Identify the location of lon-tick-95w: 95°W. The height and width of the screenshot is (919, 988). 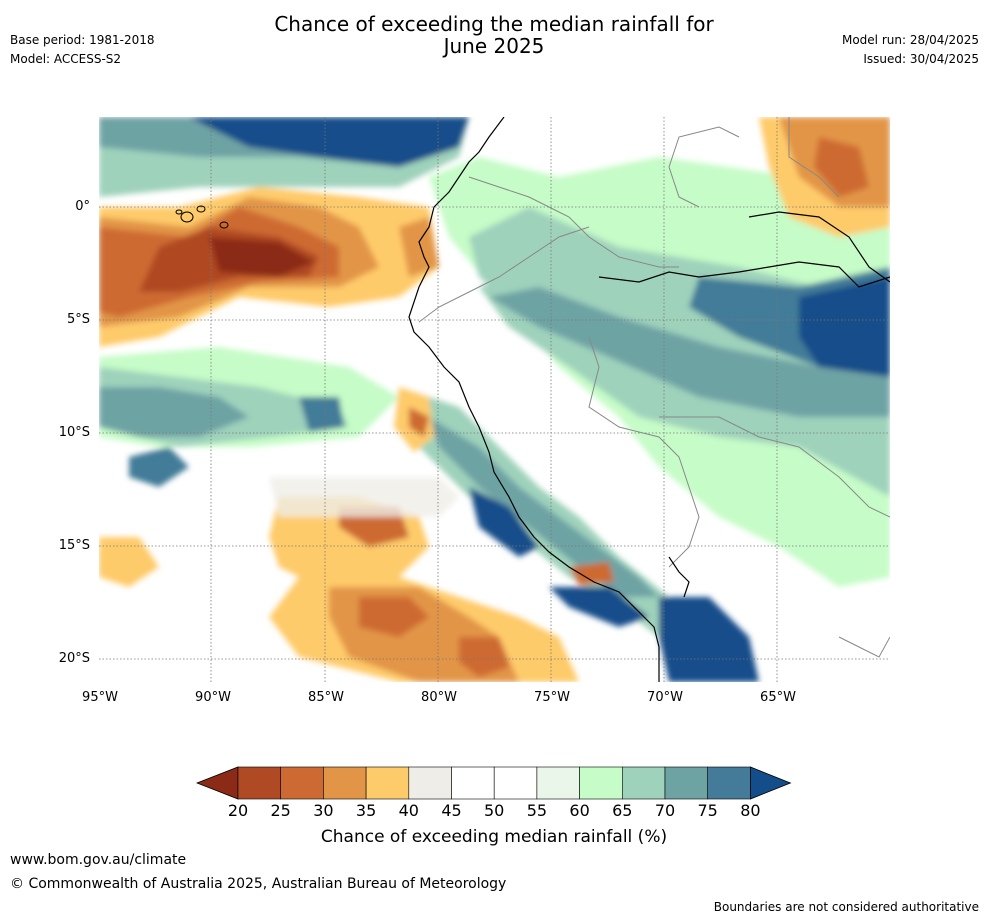
(100, 697).